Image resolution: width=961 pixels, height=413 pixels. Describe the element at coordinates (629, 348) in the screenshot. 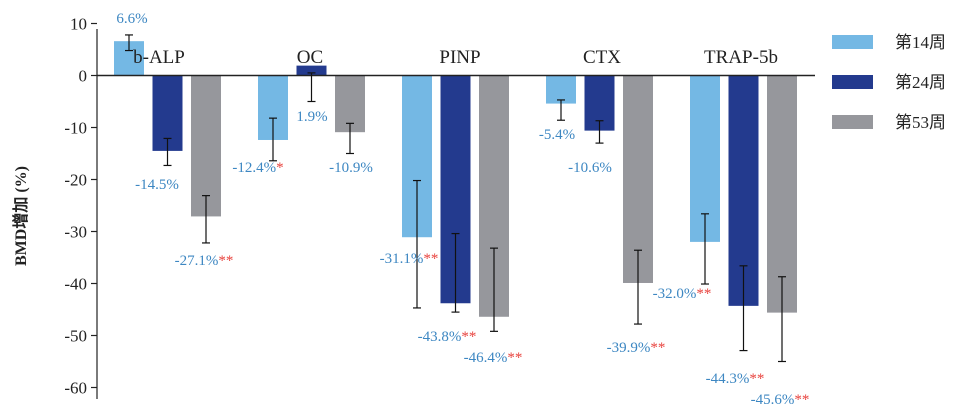

I see `data-label-value: -39.9%` at that location.